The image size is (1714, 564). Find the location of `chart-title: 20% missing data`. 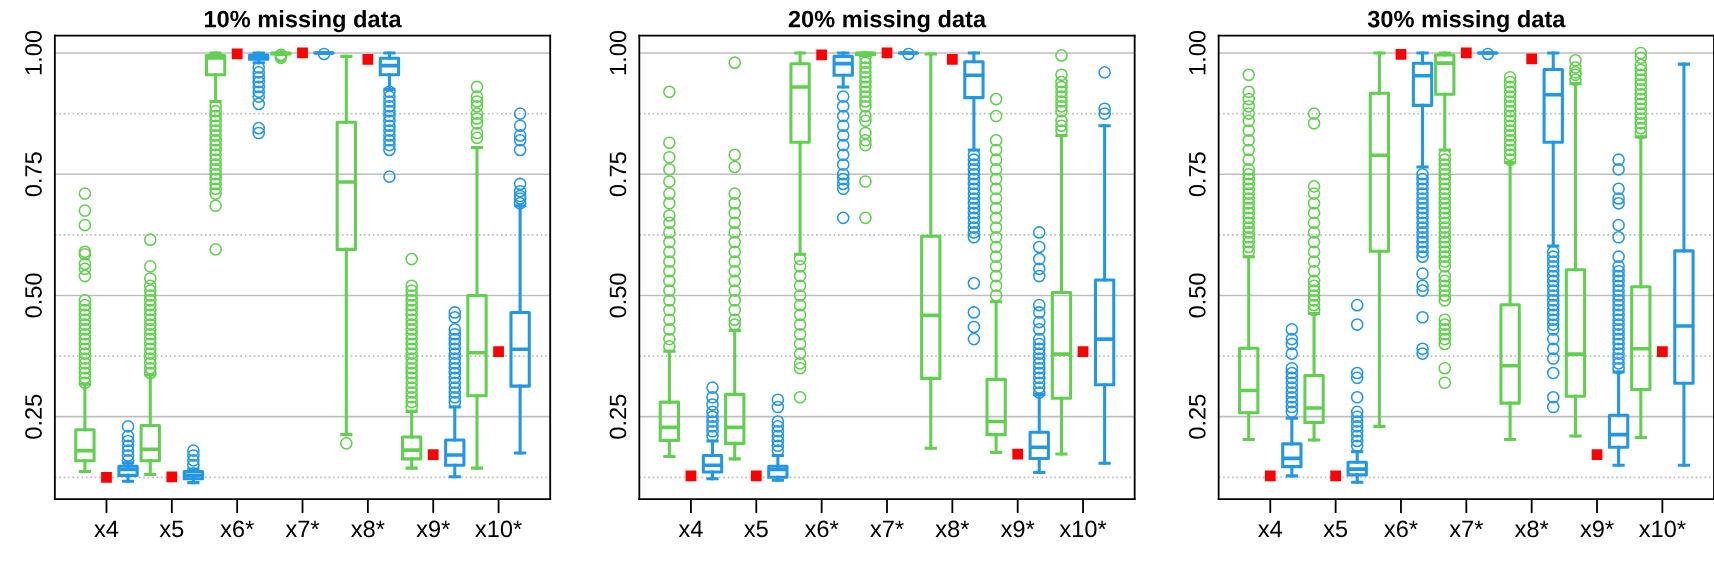

chart-title: 20% missing data is located at coordinates (887, 21).